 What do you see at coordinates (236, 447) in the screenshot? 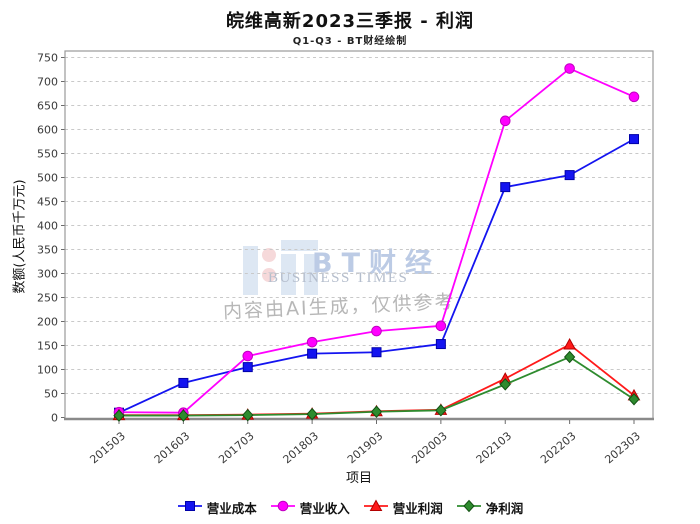
I see `x-tick-label: 201703` at bounding box center [236, 447].